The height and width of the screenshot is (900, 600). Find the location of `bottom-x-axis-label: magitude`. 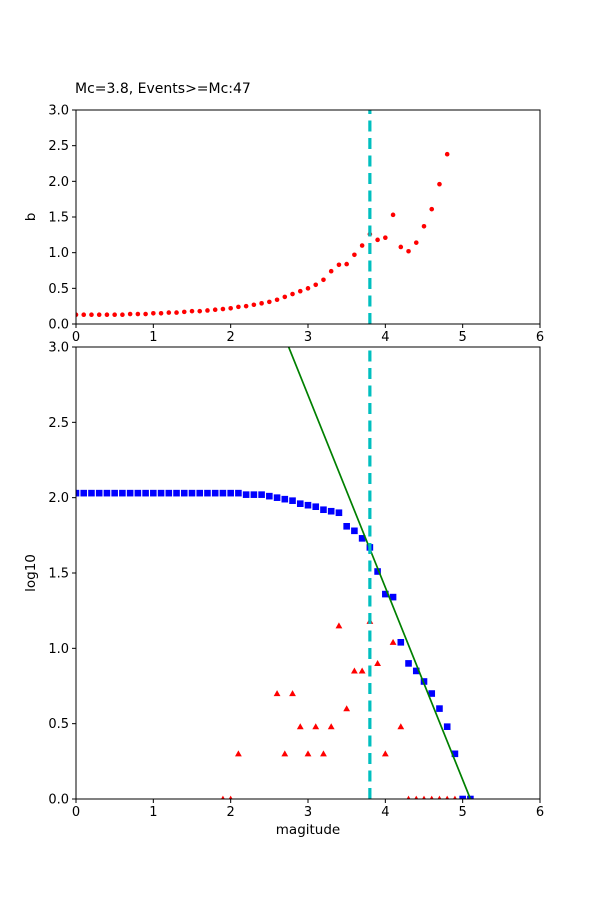

bottom-x-axis-label: magitude is located at coordinates (308, 830).